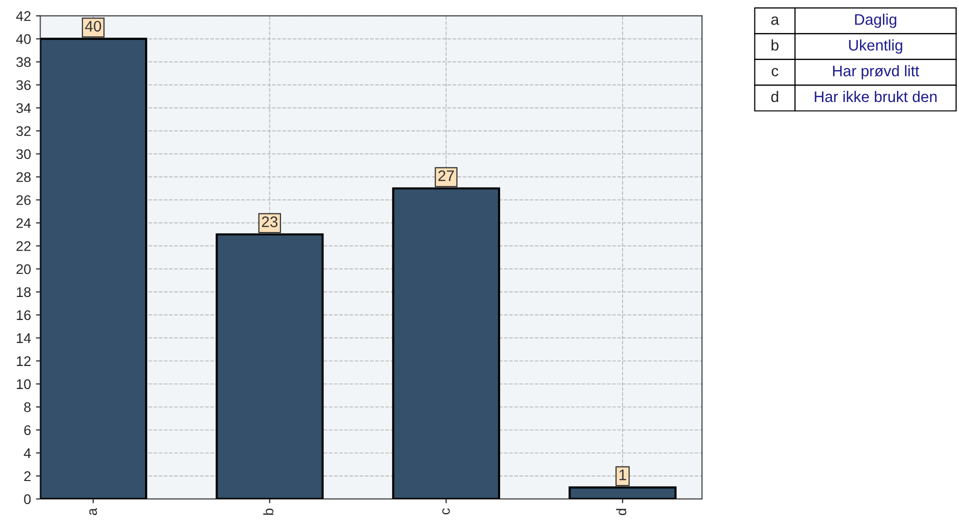  I want to click on y-tick-label: 24, so click(23, 223).